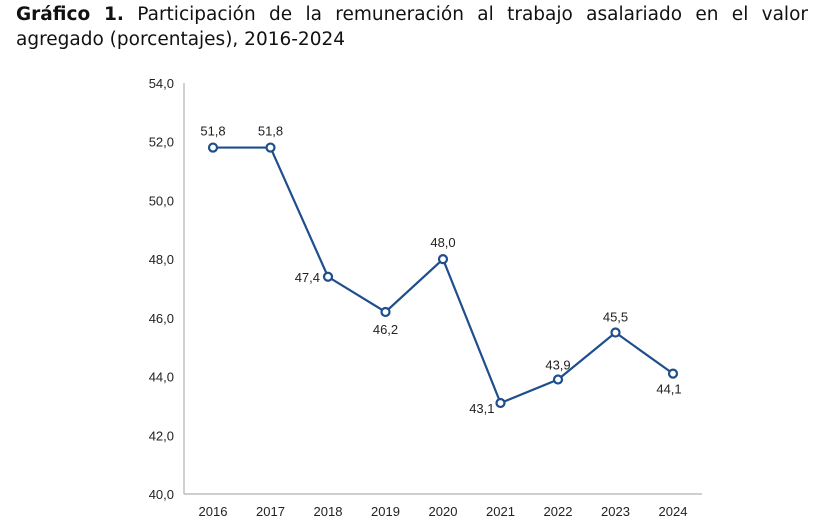 This screenshot has width=817, height=531. What do you see at coordinates (443, 511) in the screenshot?
I see `x-tick-label: 2020` at bounding box center [443, 511].